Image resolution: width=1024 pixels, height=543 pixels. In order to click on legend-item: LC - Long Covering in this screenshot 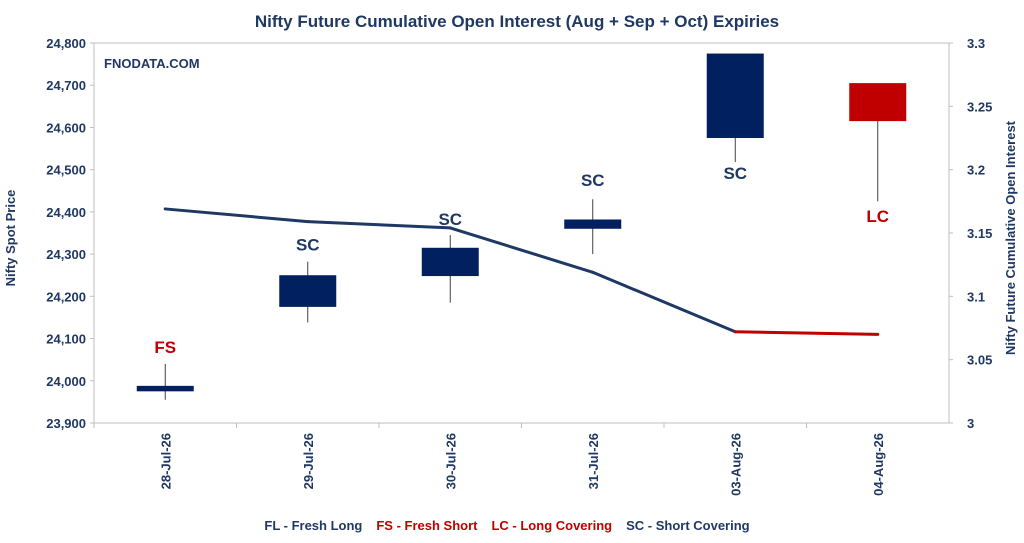, I will do `click(551, 525)`.